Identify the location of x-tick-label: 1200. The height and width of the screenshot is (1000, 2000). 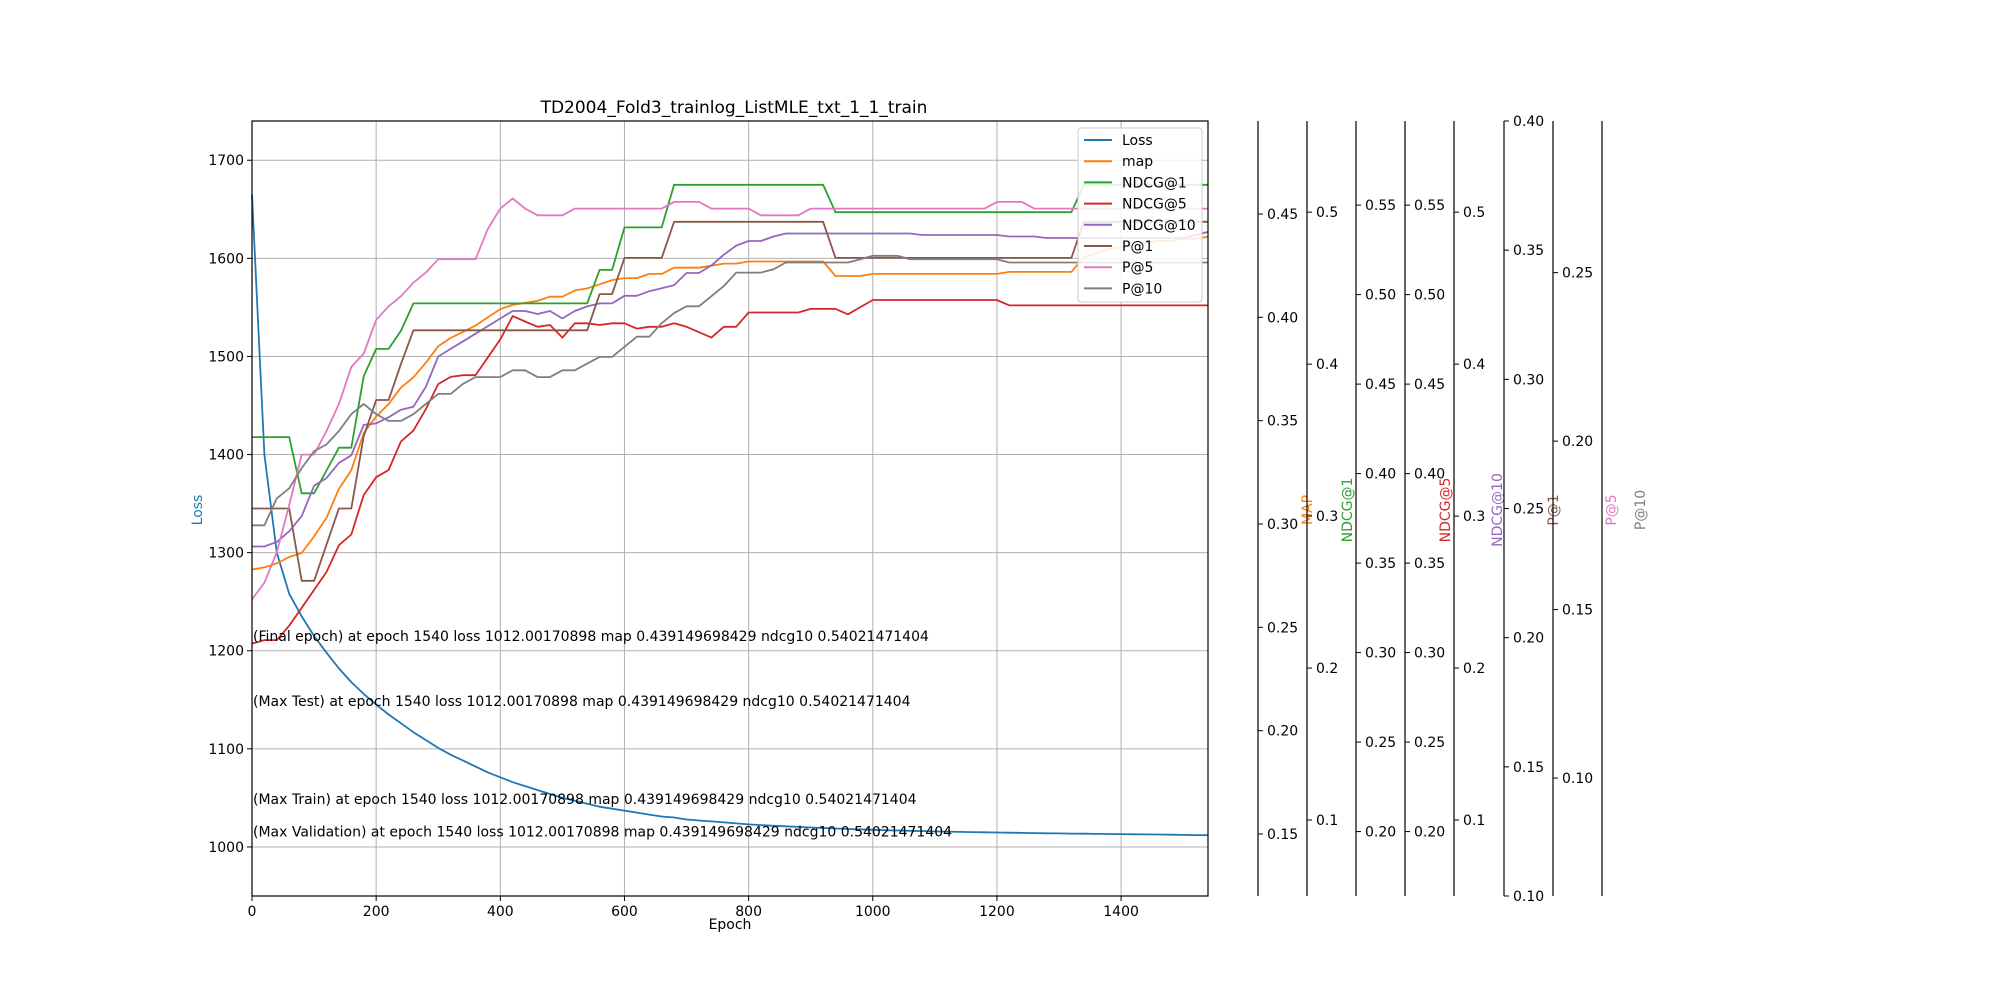
(997, 912).